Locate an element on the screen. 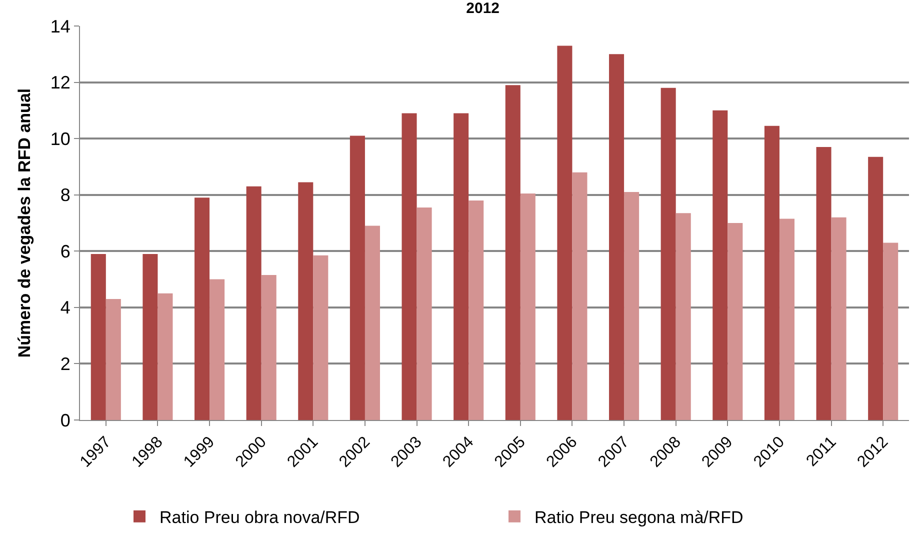 This screenshot has width=911, height=537. y-axis-title: Número de vegades la RFD anual is located at coordinates (24, 223).